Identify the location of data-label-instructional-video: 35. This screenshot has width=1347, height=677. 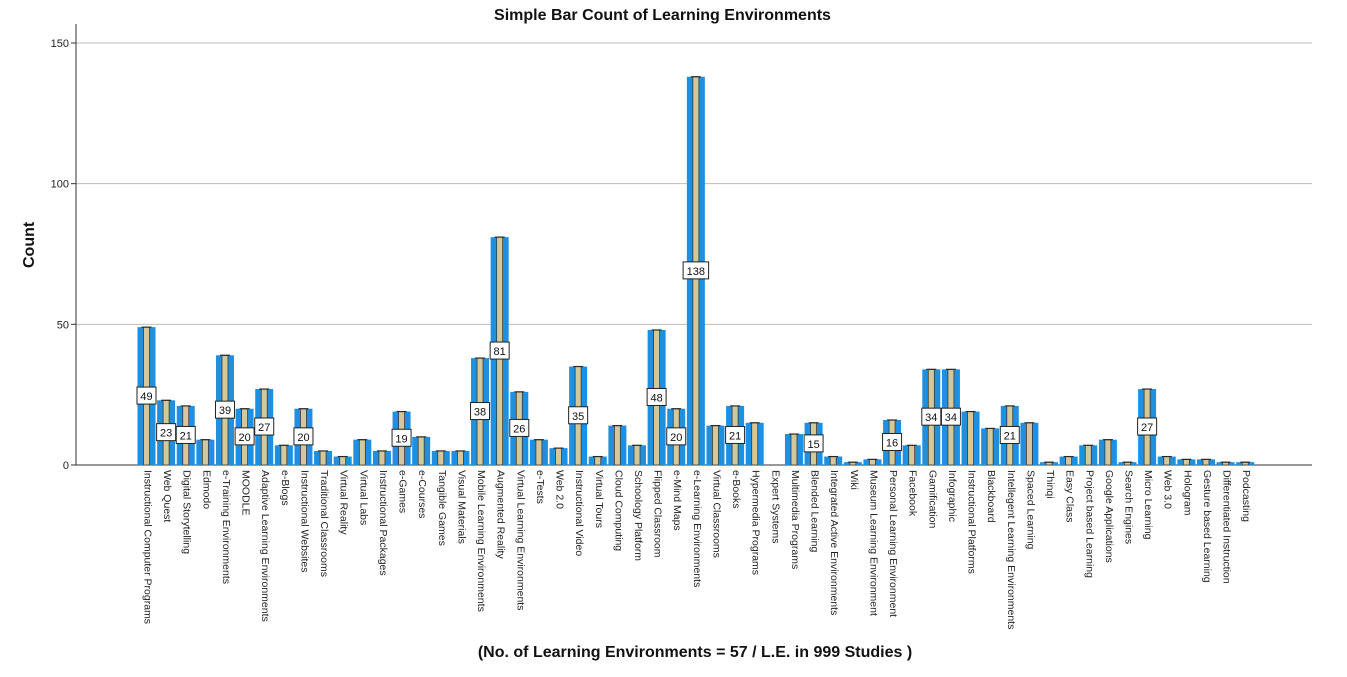
(578, 417).